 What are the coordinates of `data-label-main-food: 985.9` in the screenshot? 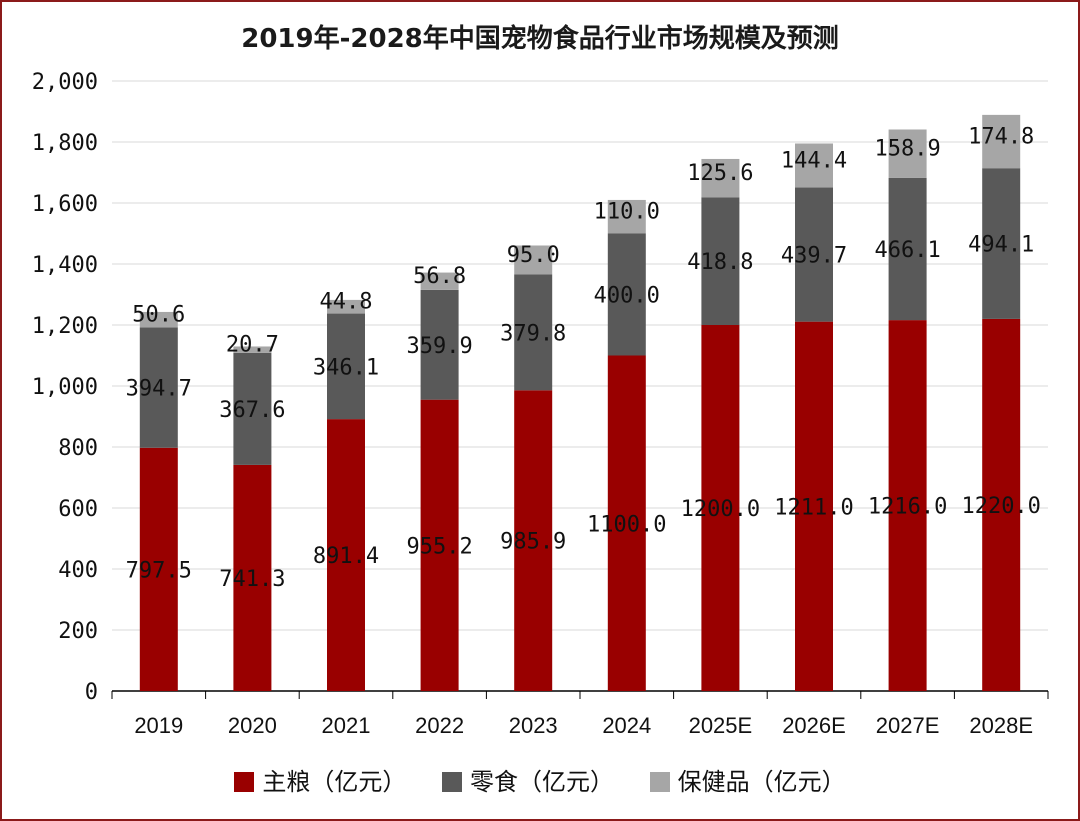 It's located at (533, 542).